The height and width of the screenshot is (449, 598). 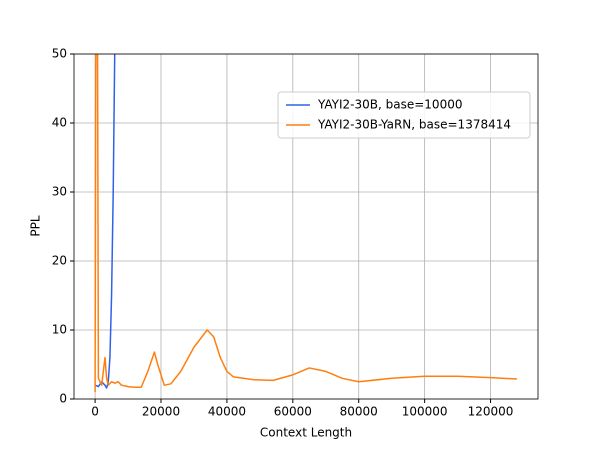 What do you see at coordinates (36, 225) in the screenshot?
I see `y-axis-label: PPL` at bounding box center [36, 225].